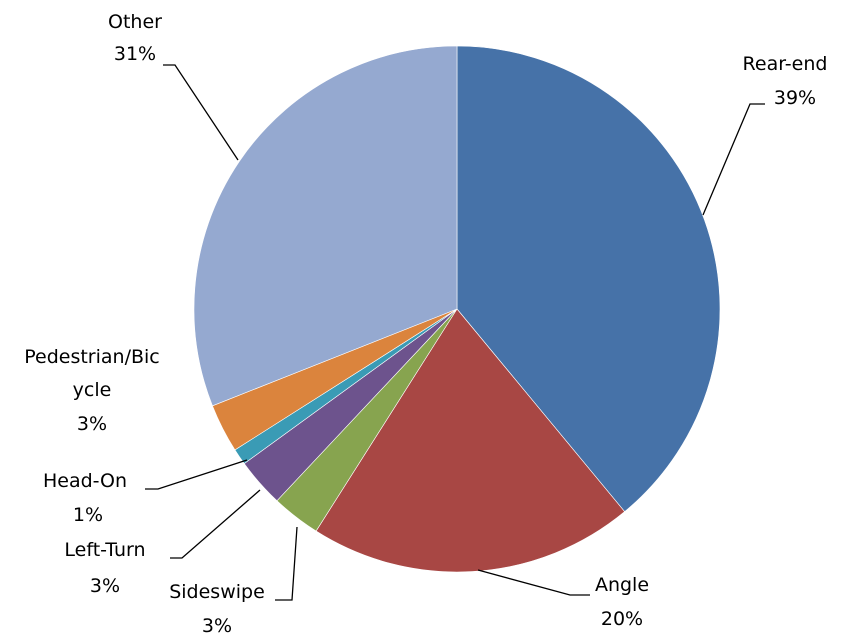 This screenshot has width=848, height=635. Describe the element at coordinates (622, 585) in the screenshot. I see `label-angle-name: Angle` at that location.